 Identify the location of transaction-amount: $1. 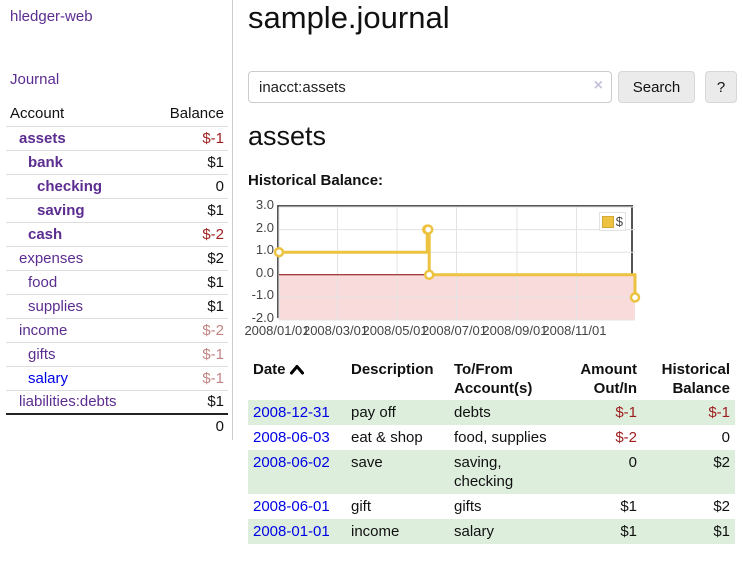
(628, 531).